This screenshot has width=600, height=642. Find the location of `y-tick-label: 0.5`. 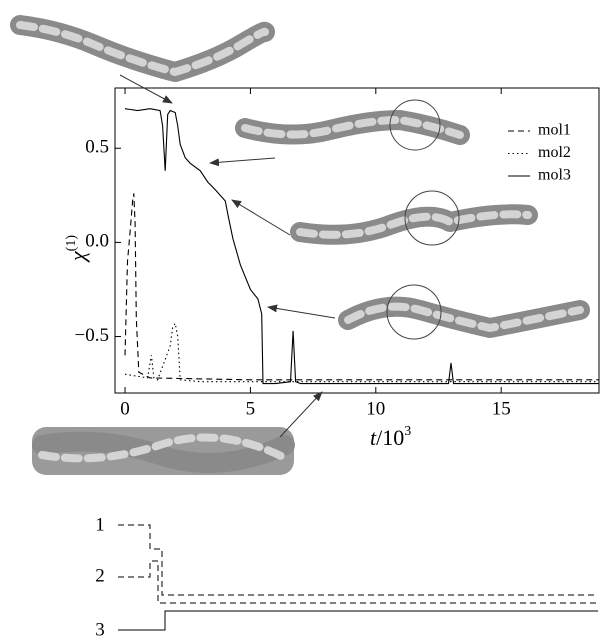

y-tick-label: 0.5 is located at coordinates (97, 147).